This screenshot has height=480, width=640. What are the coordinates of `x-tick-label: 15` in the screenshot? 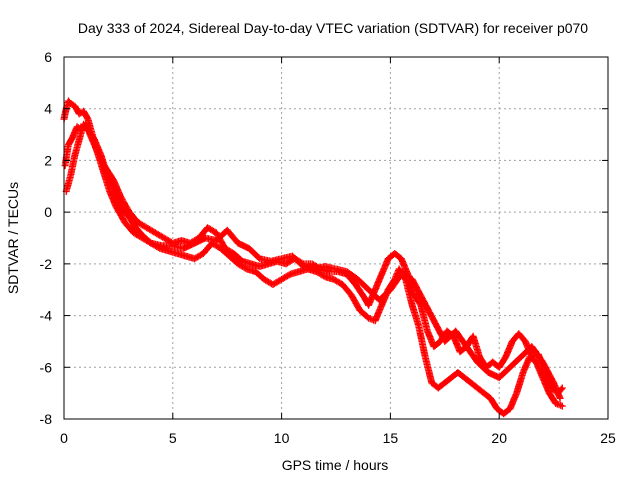 It's located at (391, 438).